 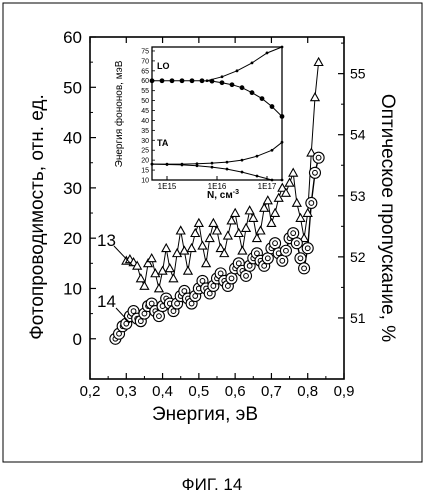 What do you see at coordinates (162, 391) in the screenshot?
I see `x-tick-label: 0,4` at bounding box center [162, 391].